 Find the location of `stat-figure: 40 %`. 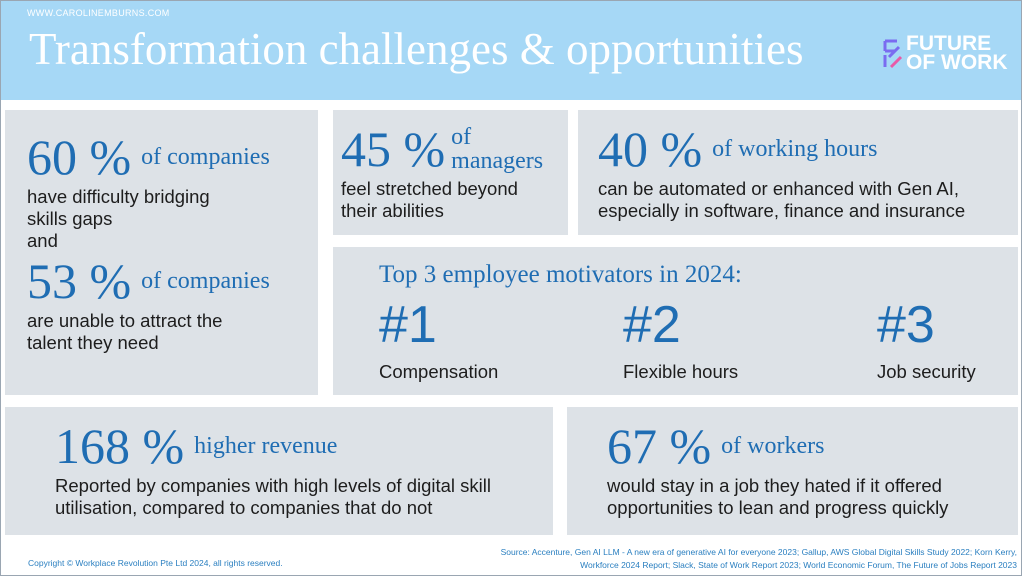

stat-figure: 40 % is located at coordinates (650, 149).